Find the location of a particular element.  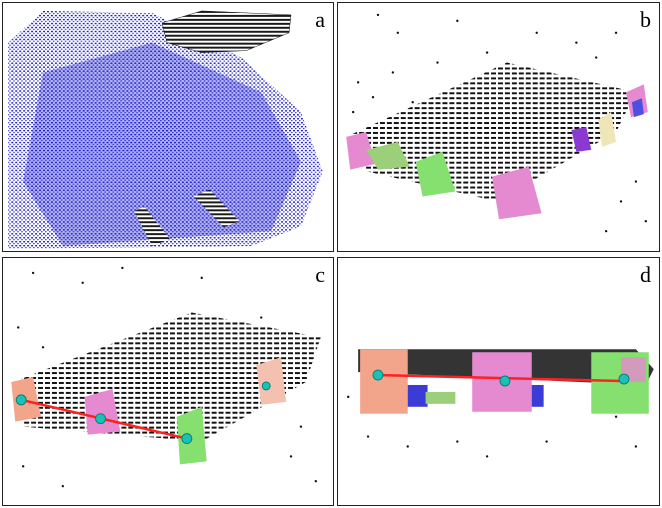

pallet-foot-right is located at coordinates (216, 208).